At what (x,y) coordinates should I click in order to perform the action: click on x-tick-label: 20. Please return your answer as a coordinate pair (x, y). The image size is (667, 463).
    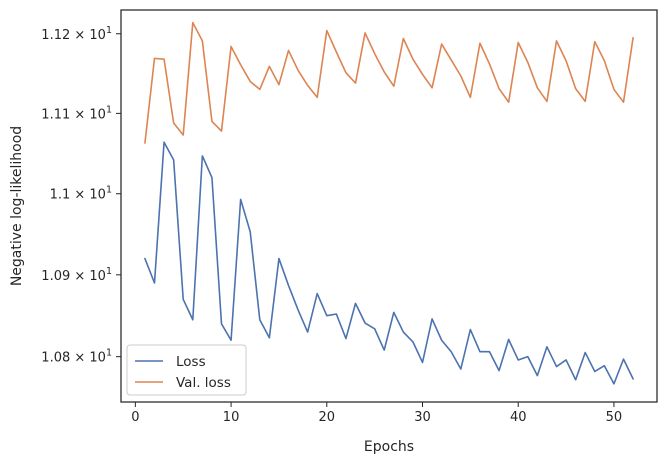
    Looking at the image, I should click on (327, 417).